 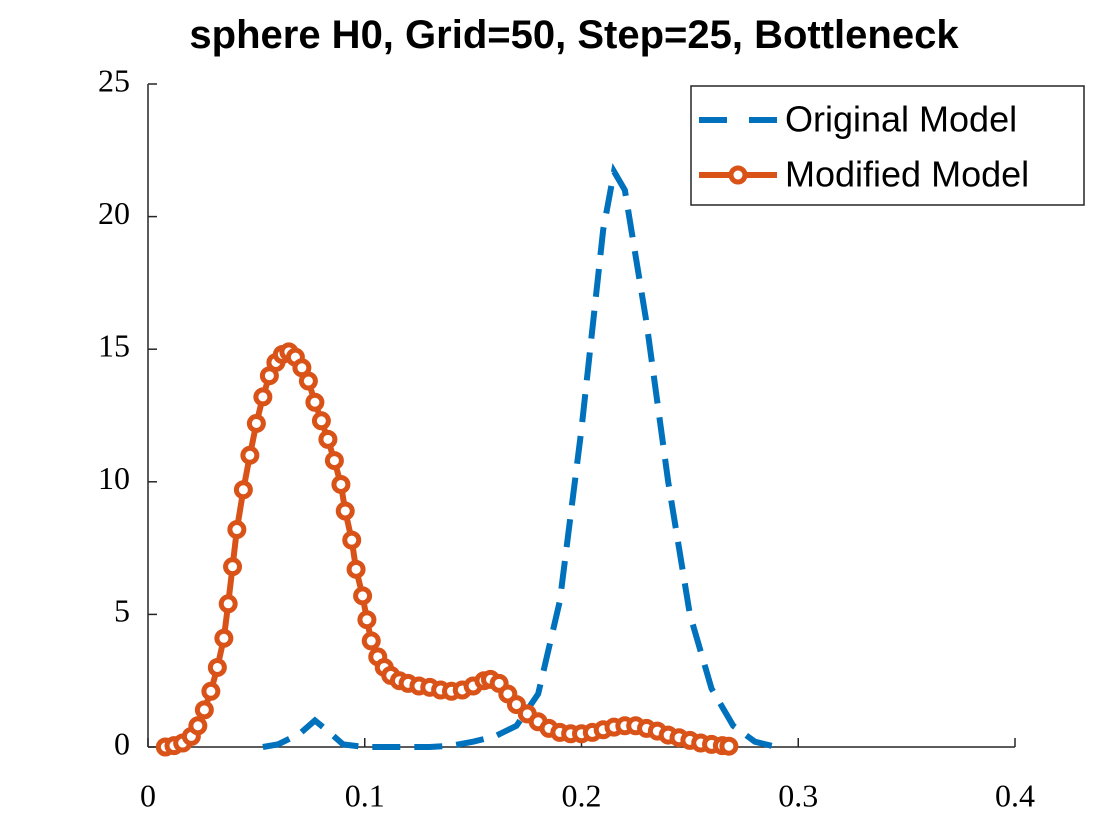 What do you see at coordinates (122, 743) in the screenshot?
I see `y-tick-label: 0` at bounding box center [122, 743].